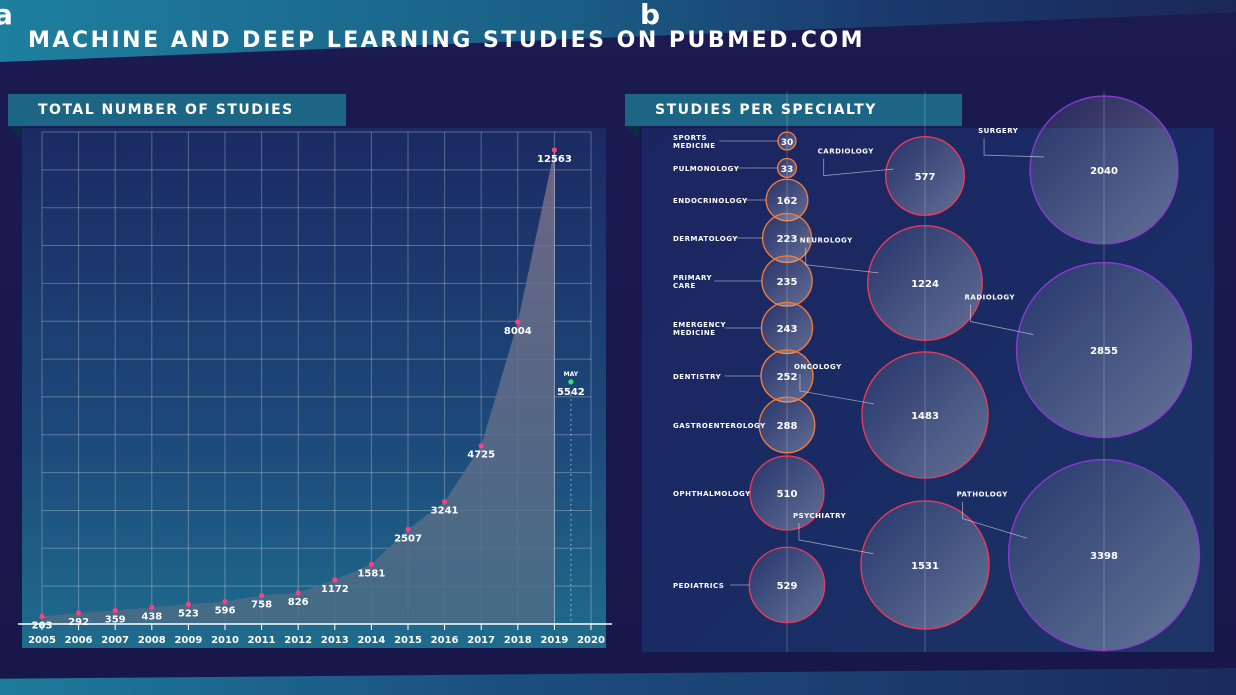 The height and width of the screenshot is (695, 1236). I want to click on bubble-value-label: 288, so click(787, 426).